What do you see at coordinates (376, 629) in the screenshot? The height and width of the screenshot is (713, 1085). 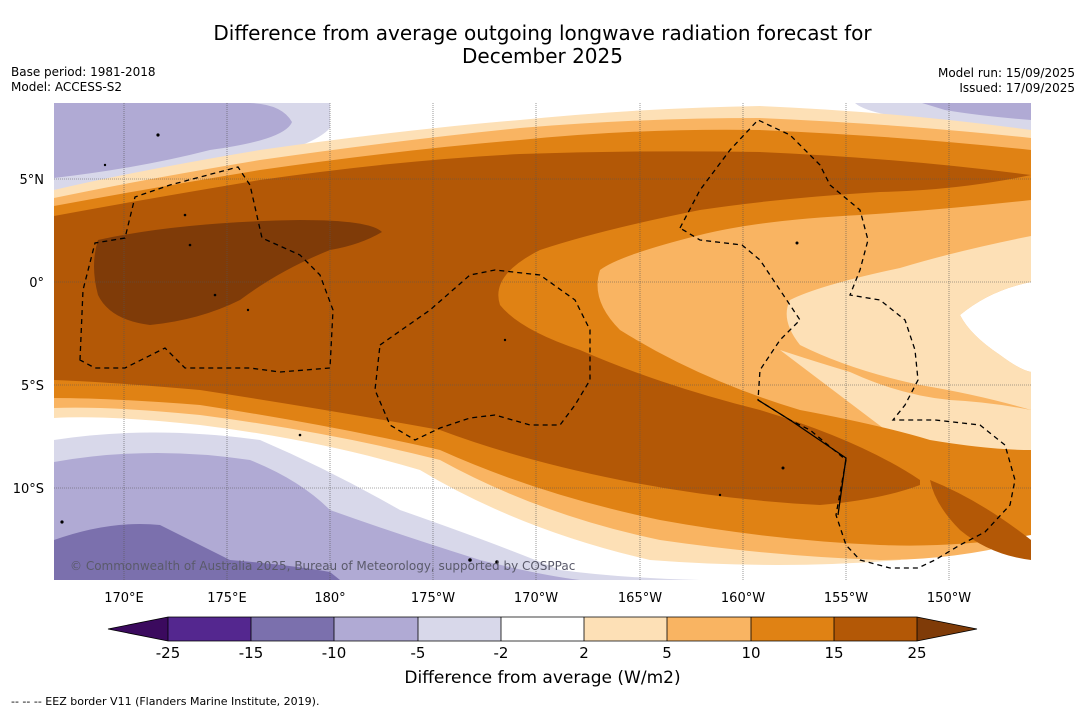 I see `colorbar-swatch--10--5` at bounding box center [376, 629].